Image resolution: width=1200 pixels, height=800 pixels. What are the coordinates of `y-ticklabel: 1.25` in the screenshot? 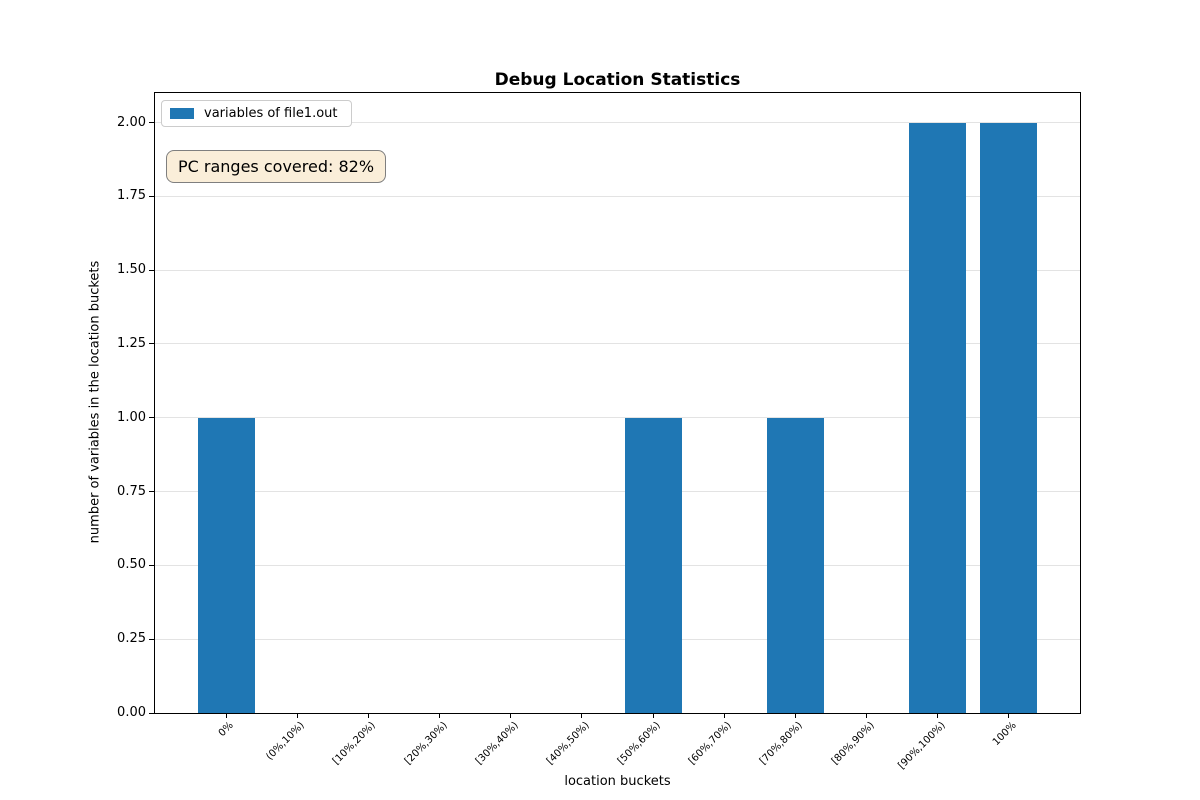 It's located at (131, 343).